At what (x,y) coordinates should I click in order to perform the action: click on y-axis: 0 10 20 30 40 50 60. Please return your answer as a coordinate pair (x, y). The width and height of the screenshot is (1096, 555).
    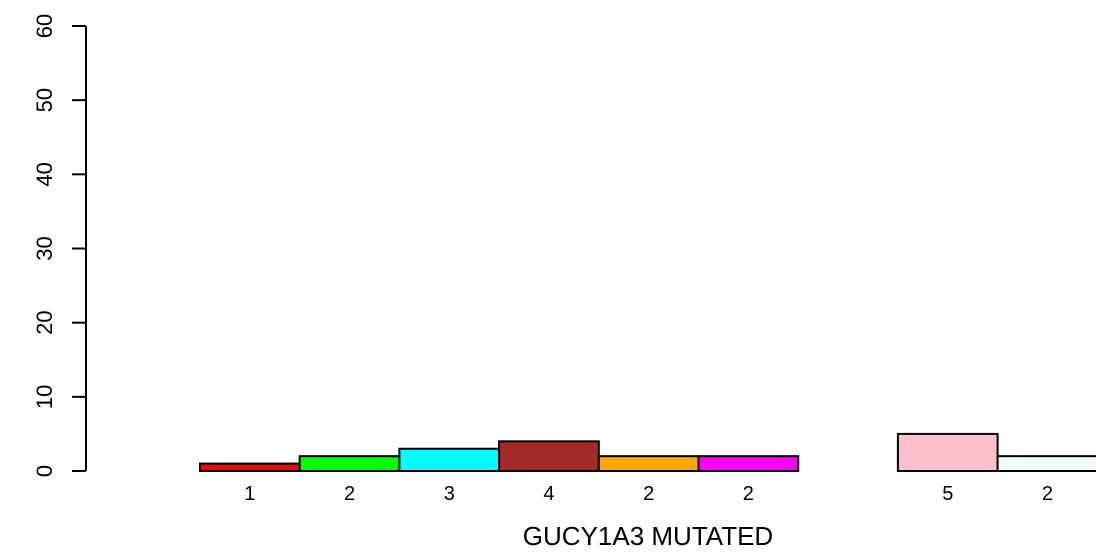
    Looking at the image, I should click on (59, 245).